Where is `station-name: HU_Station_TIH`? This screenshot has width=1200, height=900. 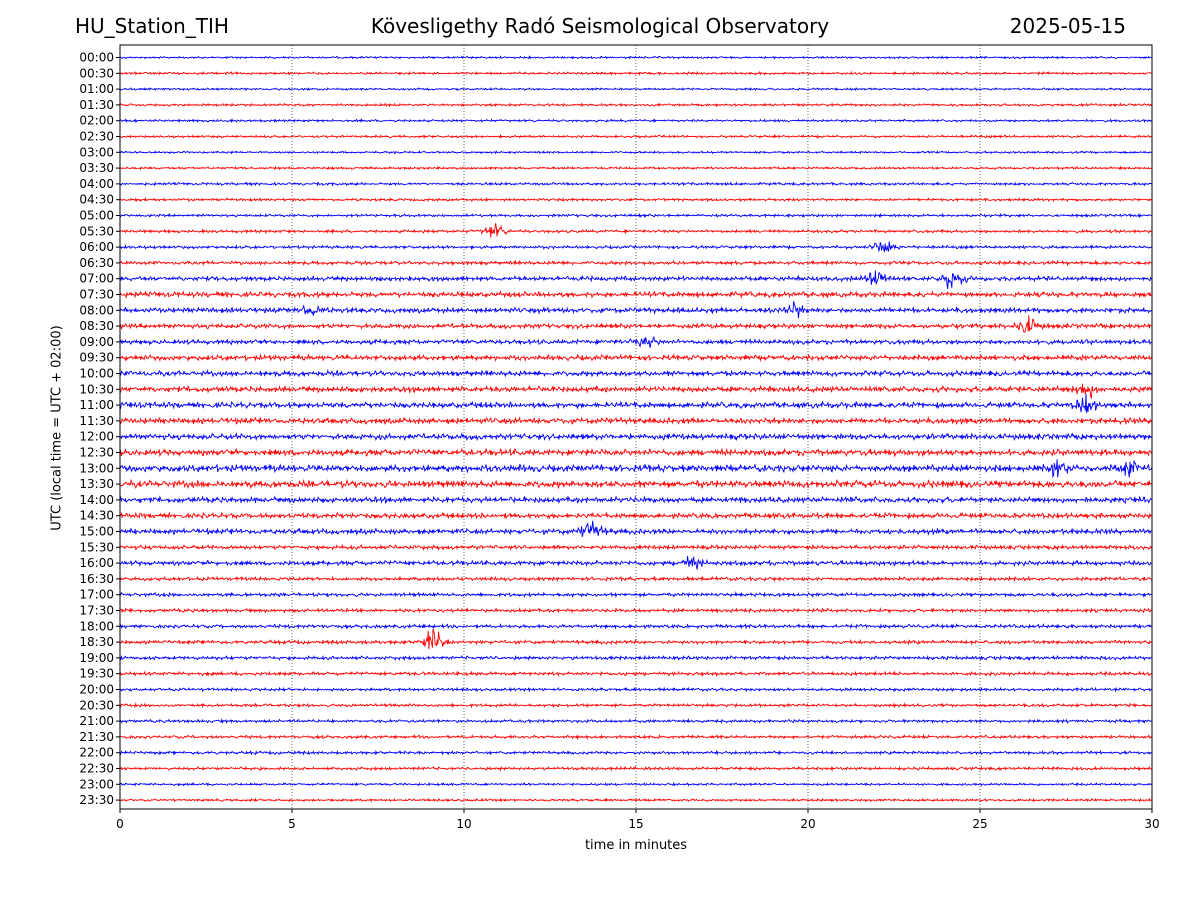 station-name: HU_Station_TIH is located at coordinates (152, 26).